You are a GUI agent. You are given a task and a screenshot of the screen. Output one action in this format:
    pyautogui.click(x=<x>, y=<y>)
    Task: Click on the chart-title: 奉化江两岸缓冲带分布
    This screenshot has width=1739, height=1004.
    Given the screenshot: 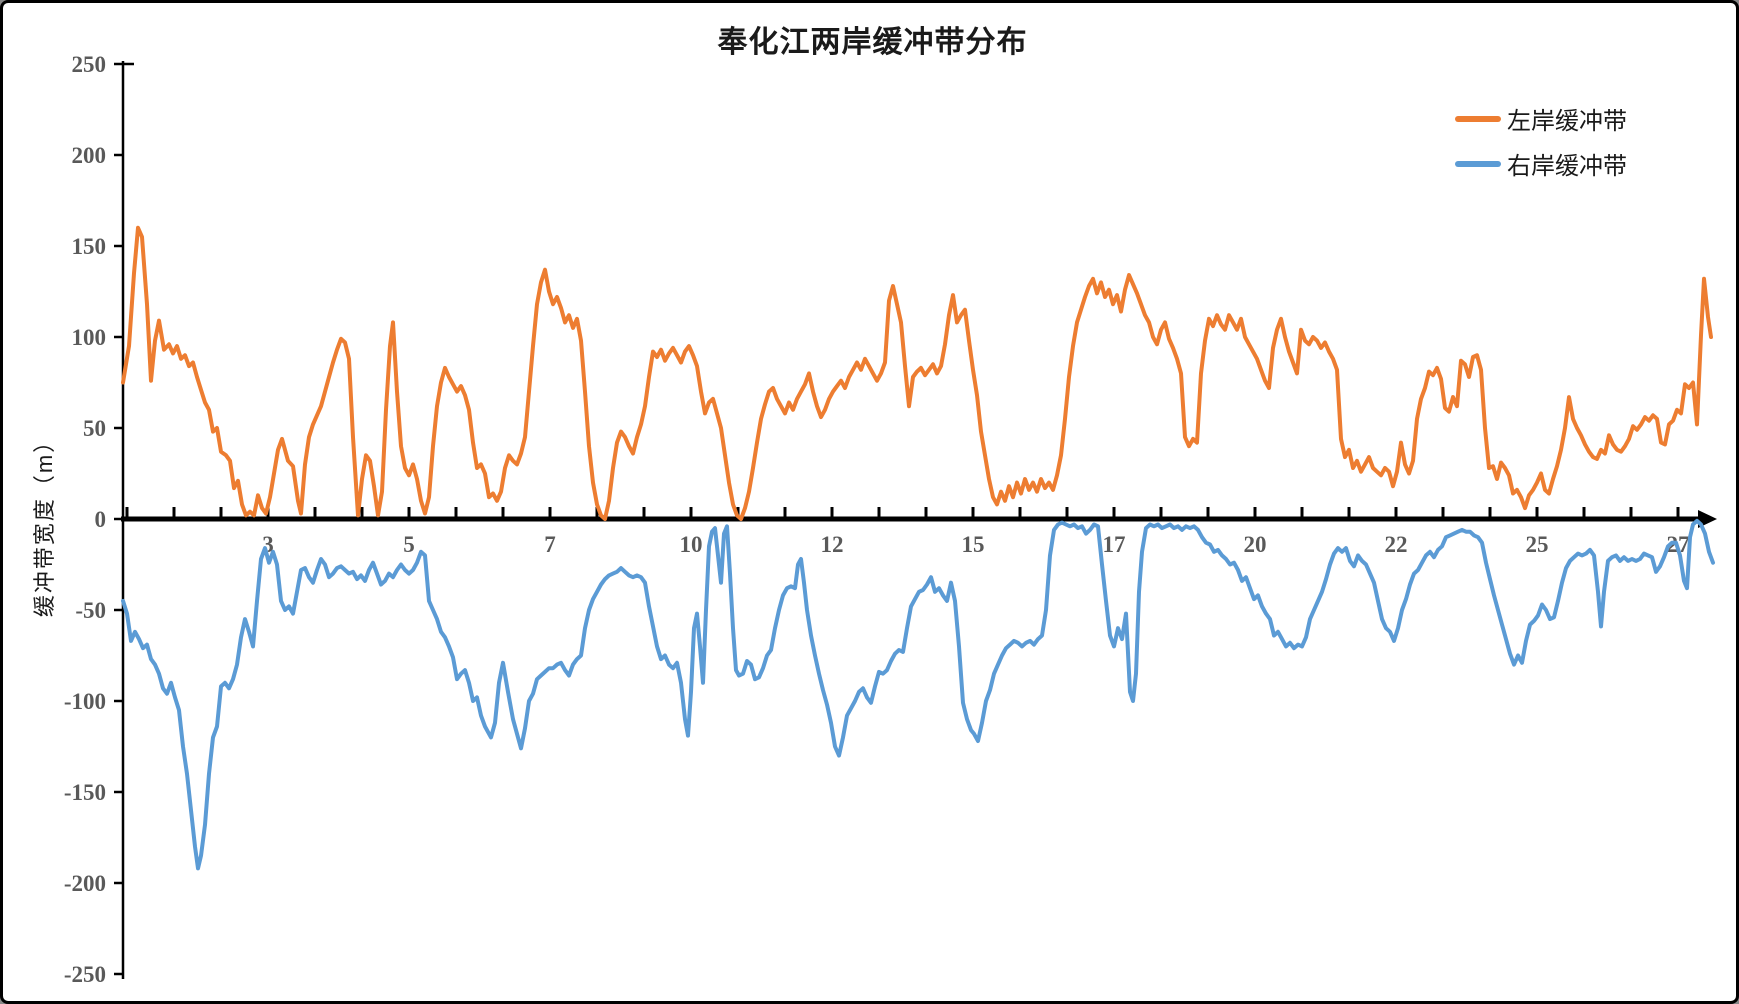 What is the action you would take?
    pyautogui.click(x=872, y=42)
    